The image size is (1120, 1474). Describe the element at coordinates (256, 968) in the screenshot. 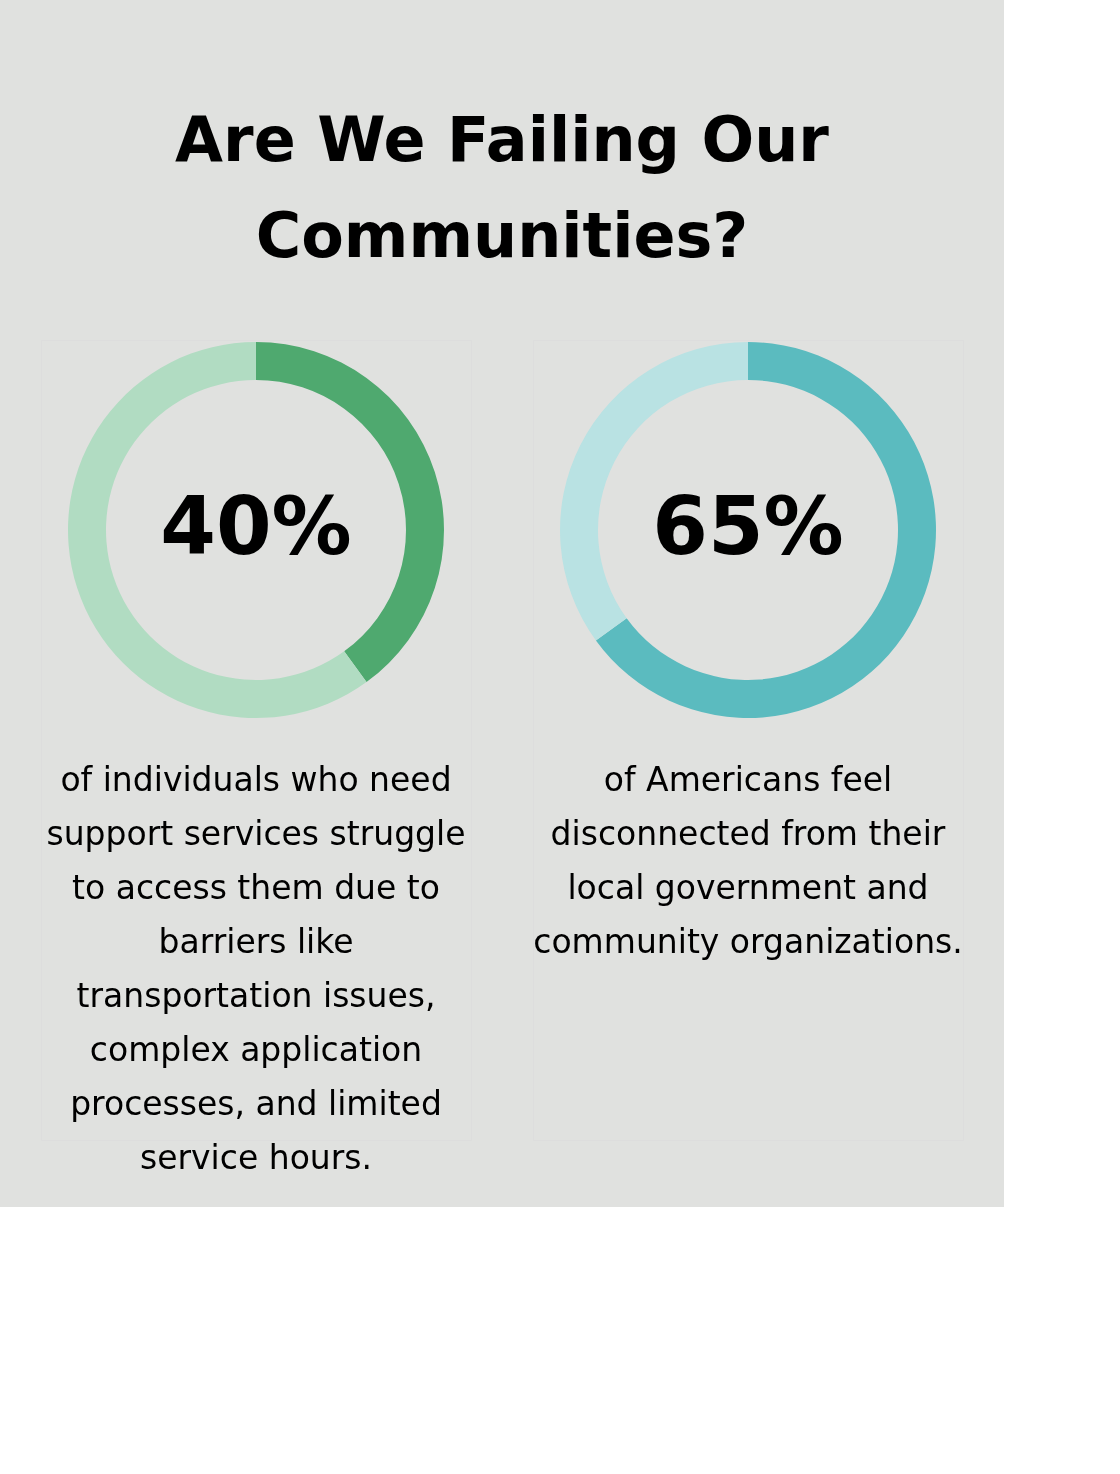

I see `text: of individuals who need support services struggle to access them due to barriers like transportation issues, complex application processes, and limited service hours.` at that location.